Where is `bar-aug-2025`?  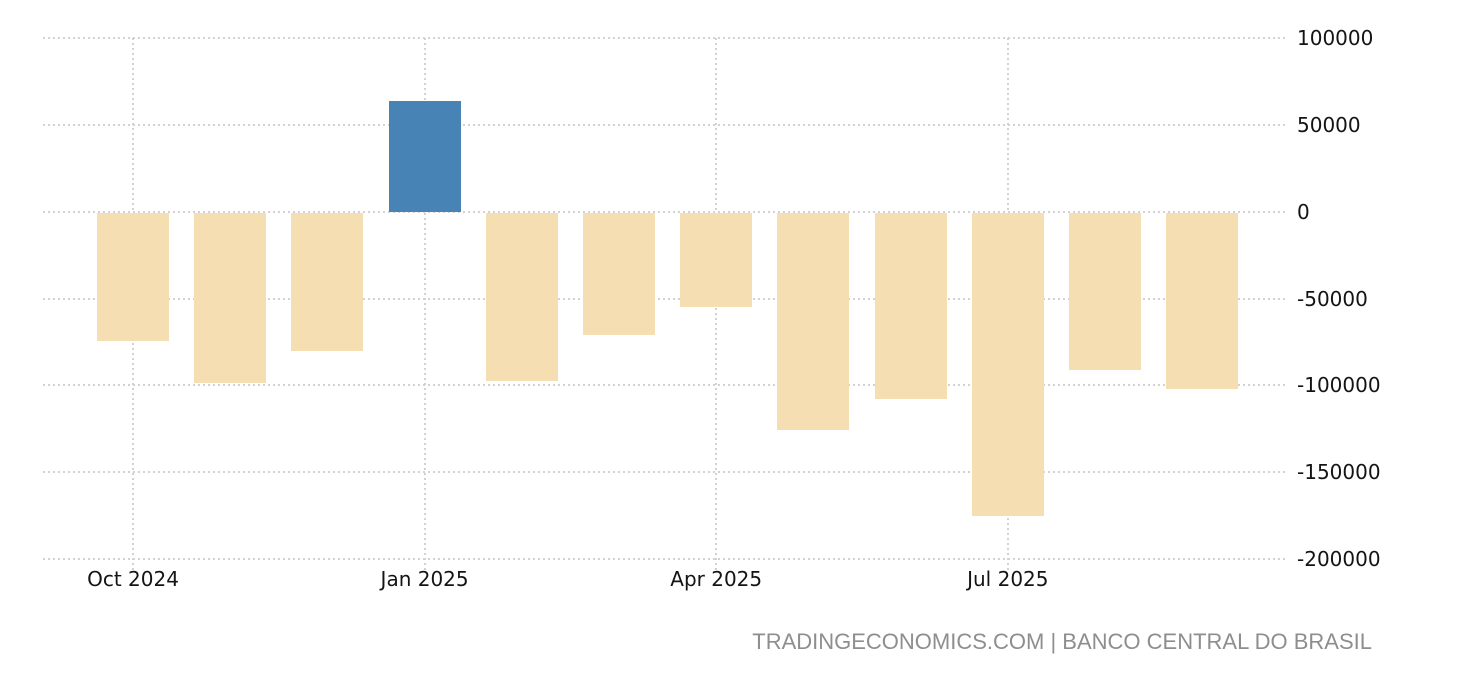 bar-aug-2025 is located at coordinates (1105, 291).